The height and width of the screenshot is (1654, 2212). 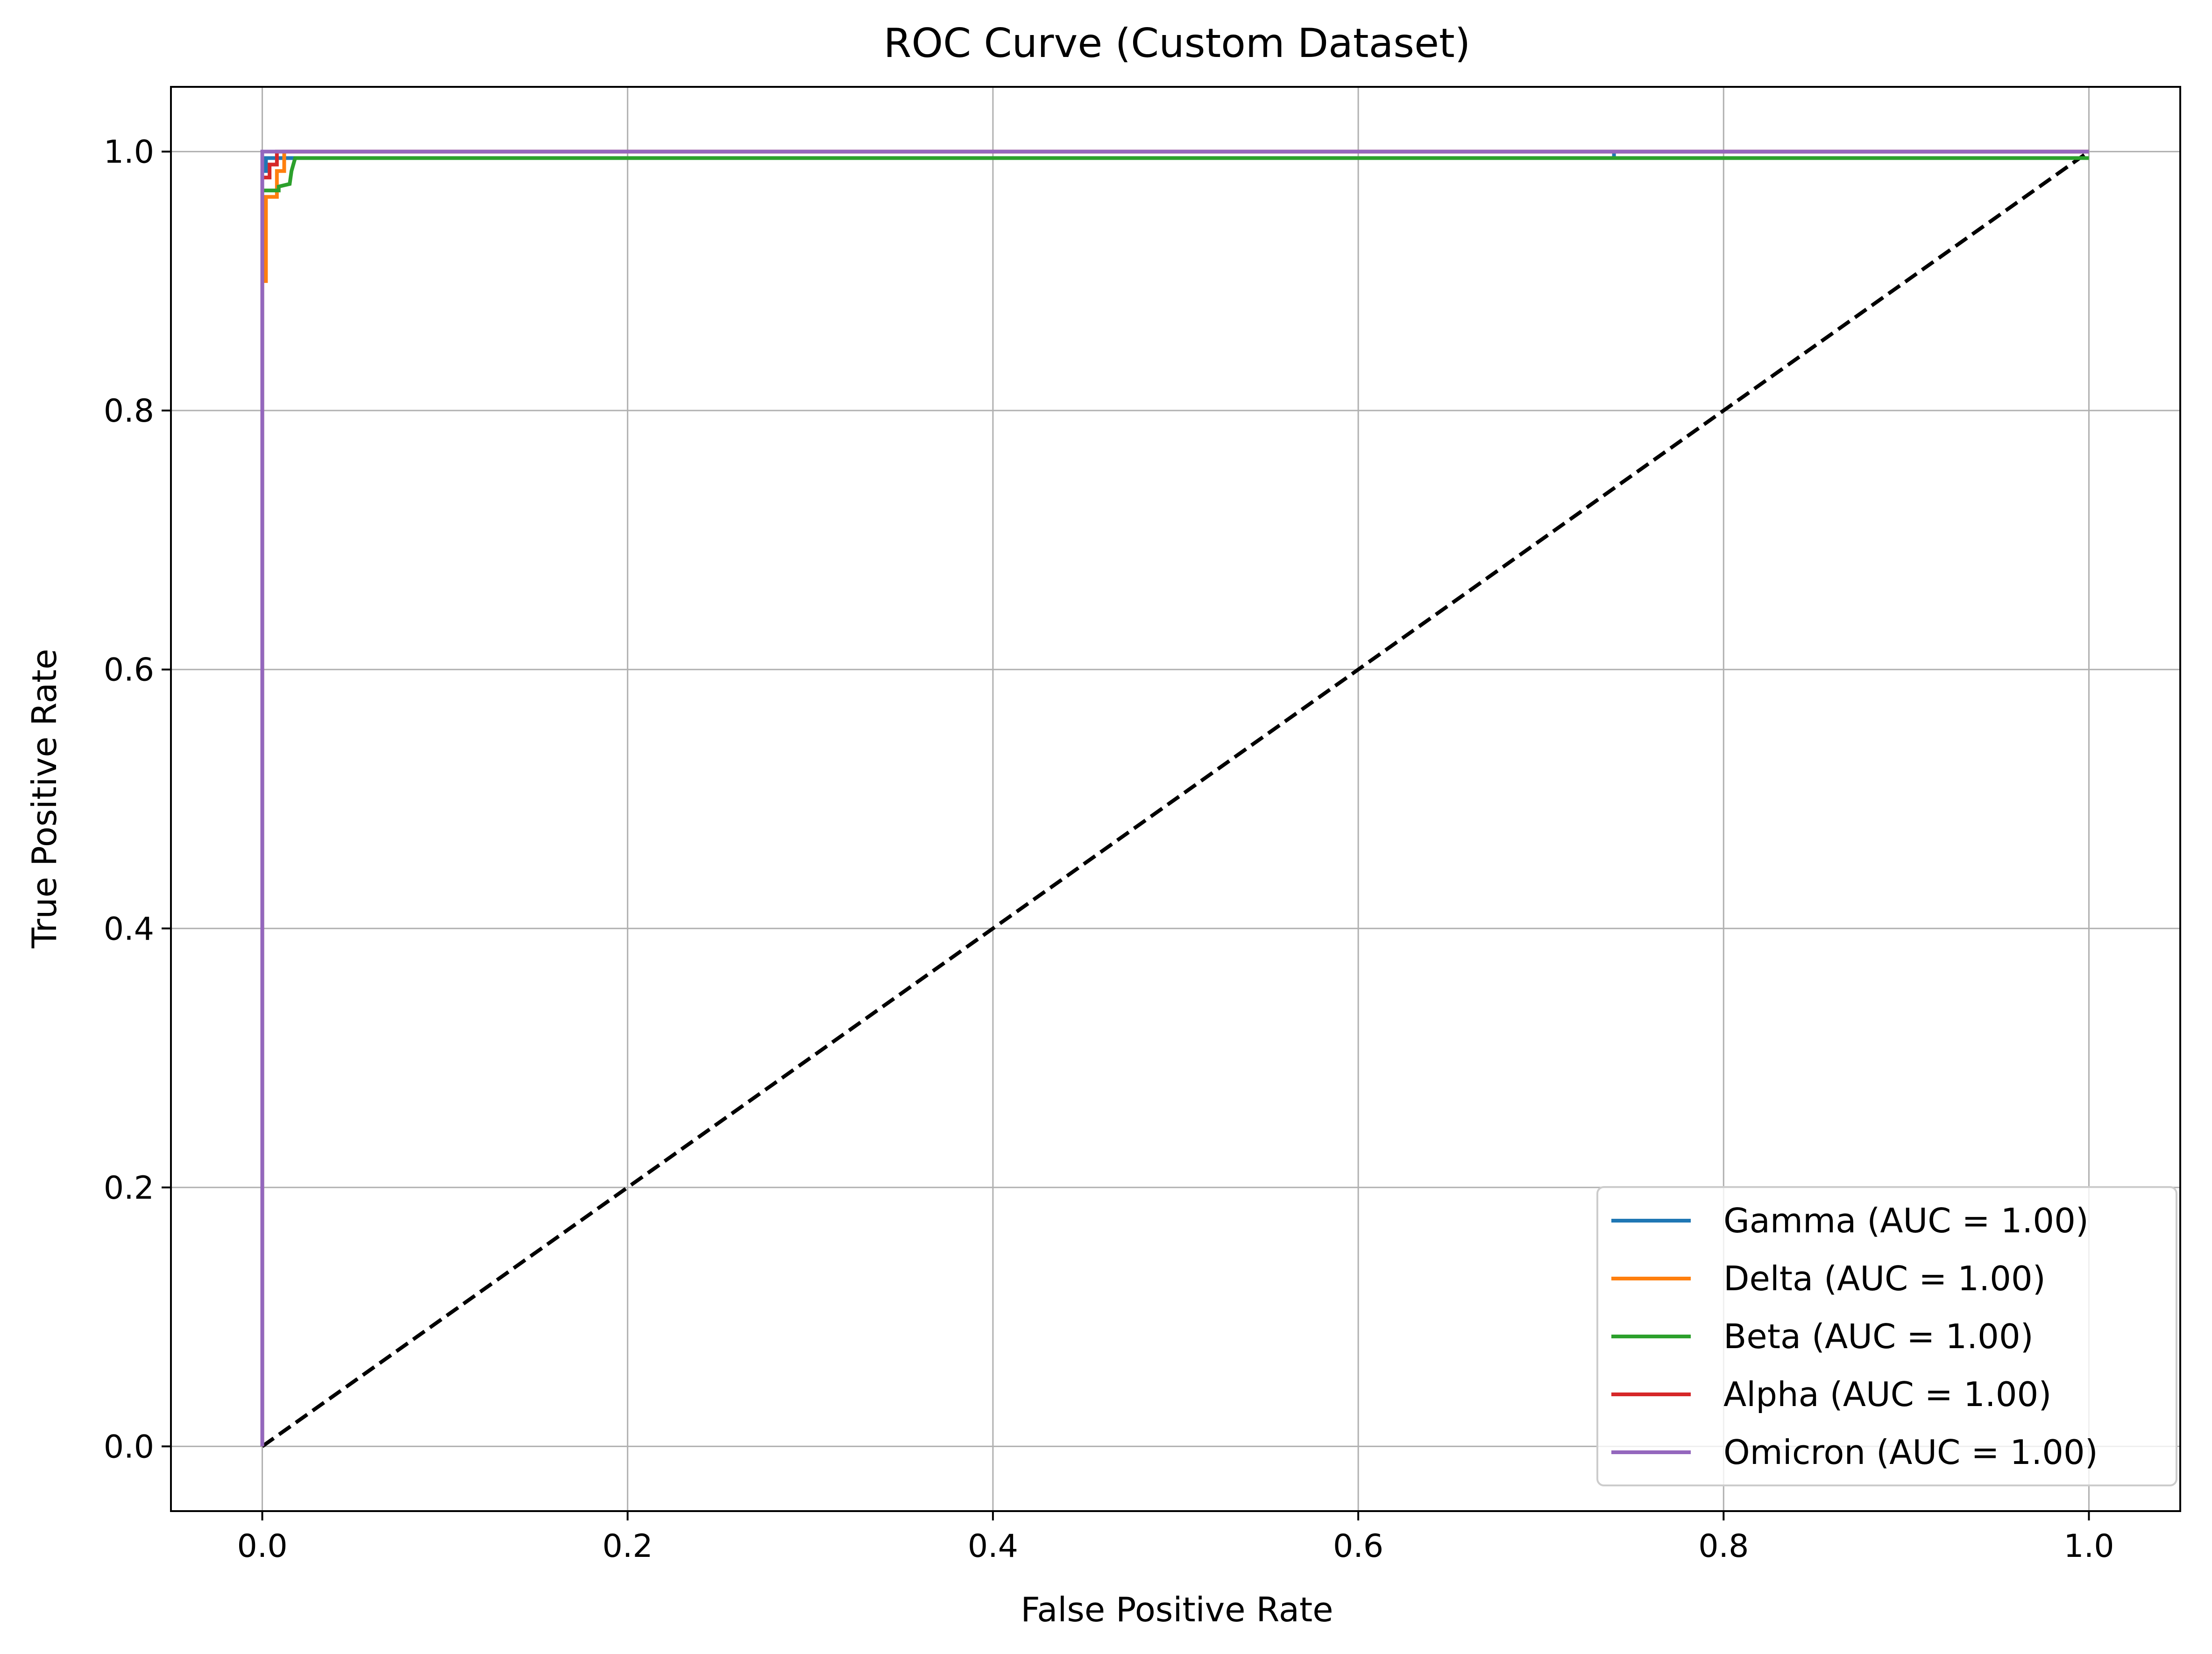 I want to click on x-tick-label: 0.0, so click(x=262, y=1546).